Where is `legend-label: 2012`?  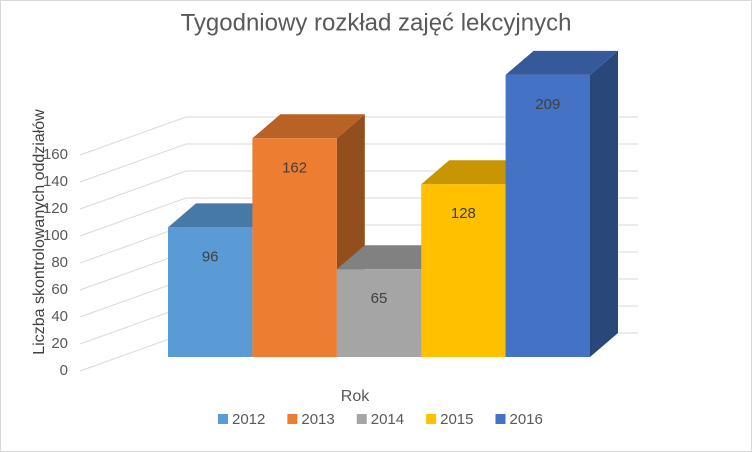 legend-label: 2012 is located at coordinates (248, 419).